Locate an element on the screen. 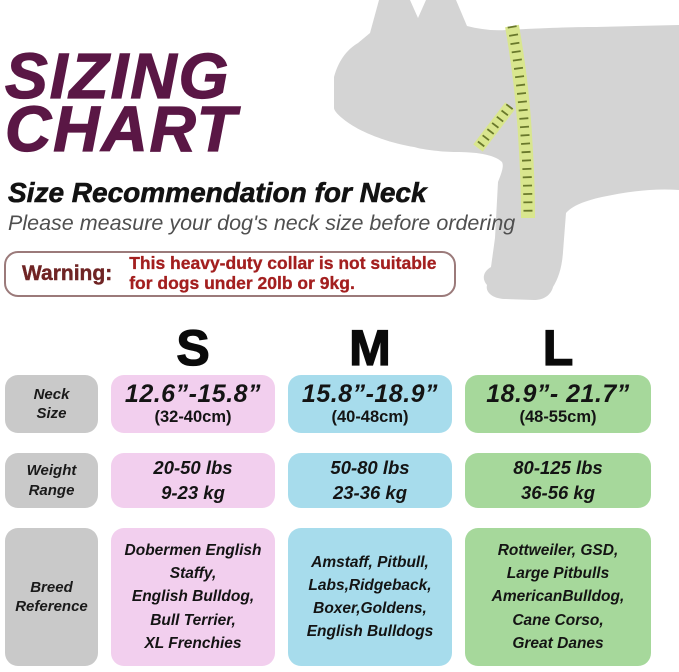  size-table-header: S M L is located at coordinates (335, 348).